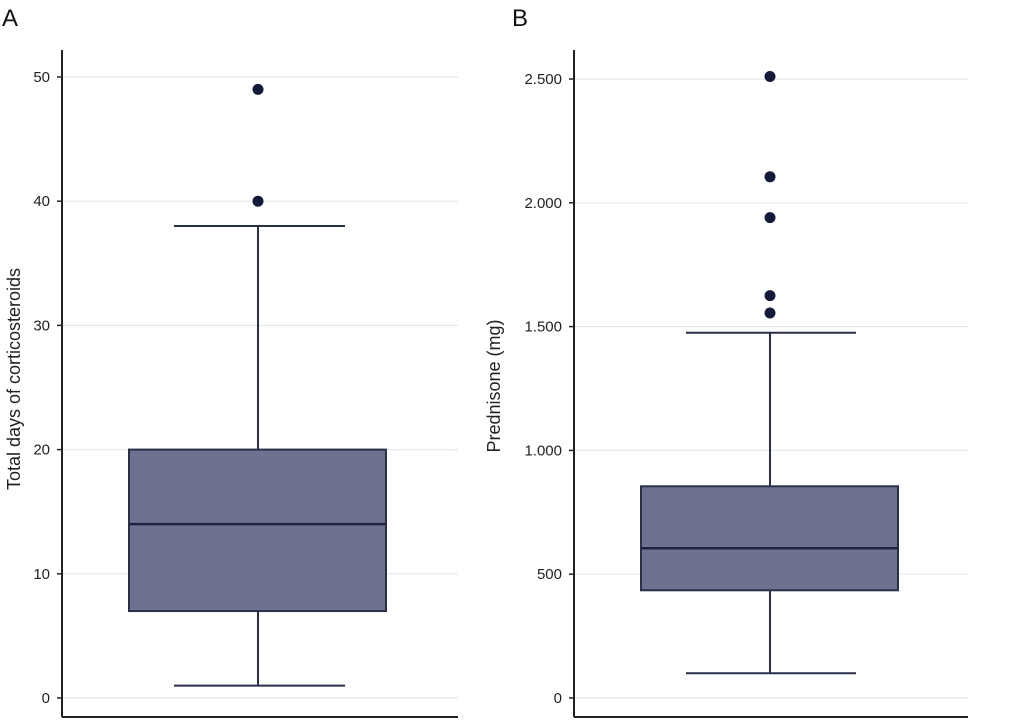 The width and height of the screenshot is (1024, 720). What do you see at coordinates (558, 698) in the screenshot?
I see `panel-b-y-tick-label: 0` at bounding box center [558, 698].